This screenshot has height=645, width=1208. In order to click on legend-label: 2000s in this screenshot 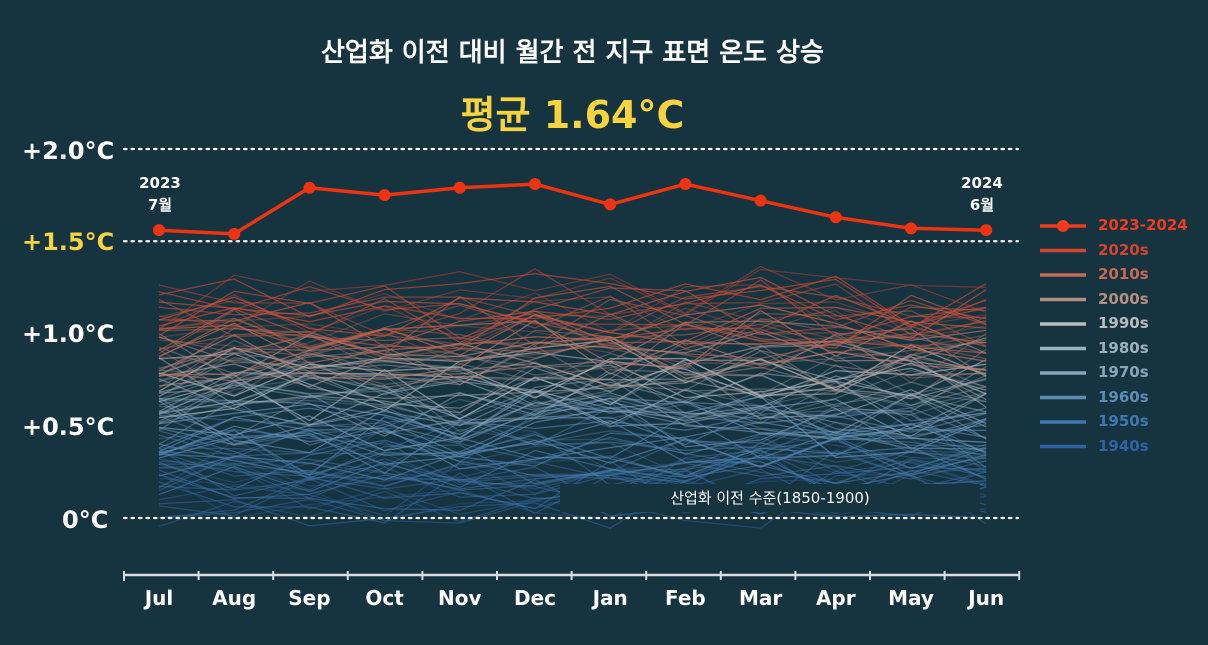, I will do `click(1123, 298)`.